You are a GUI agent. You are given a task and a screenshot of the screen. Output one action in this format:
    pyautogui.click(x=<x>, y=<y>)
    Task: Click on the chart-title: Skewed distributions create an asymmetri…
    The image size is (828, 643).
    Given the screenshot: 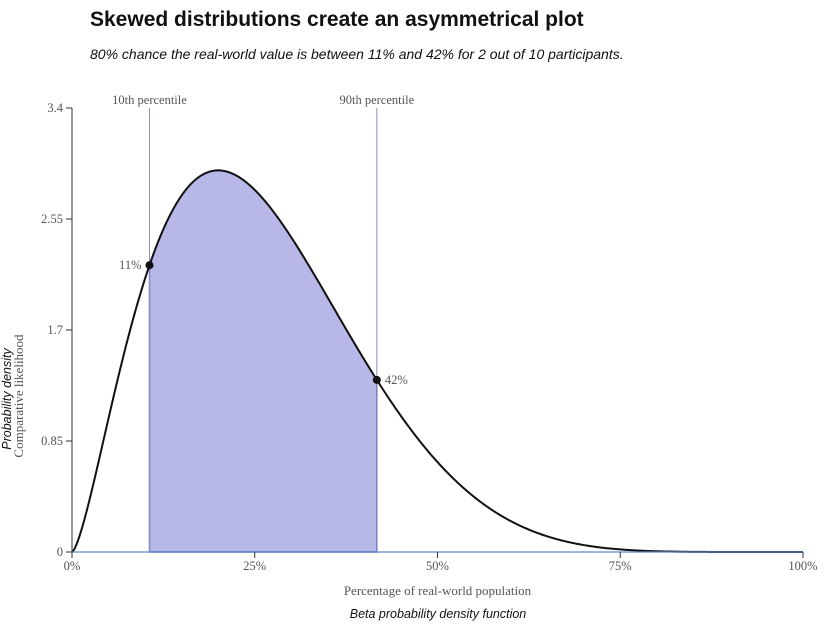 What is the action you would take?
    pyautogui.click(x=337, y=19)
    